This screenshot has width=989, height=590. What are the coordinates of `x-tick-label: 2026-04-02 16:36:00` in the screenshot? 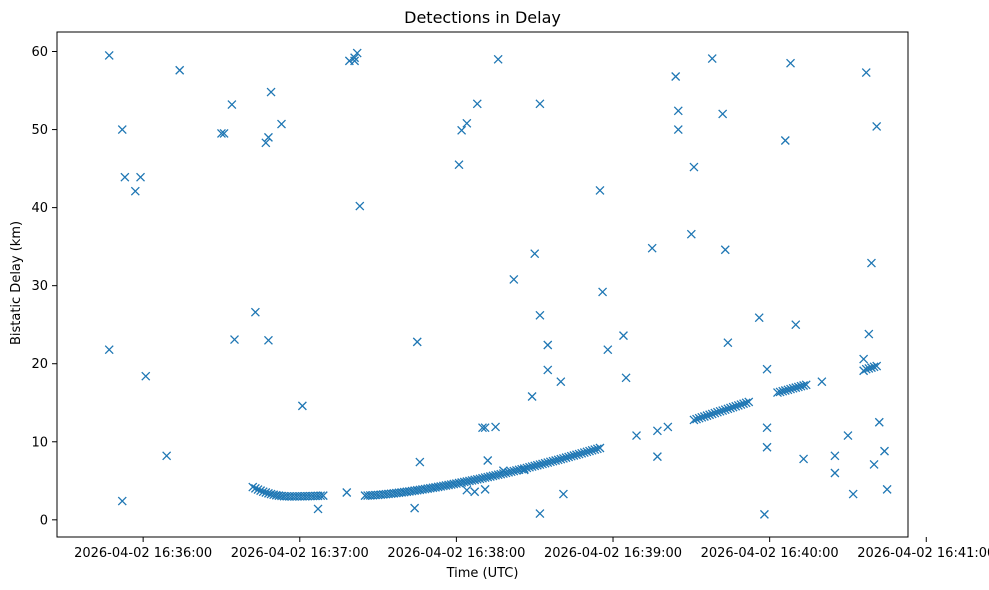 It's located at (143, 553).